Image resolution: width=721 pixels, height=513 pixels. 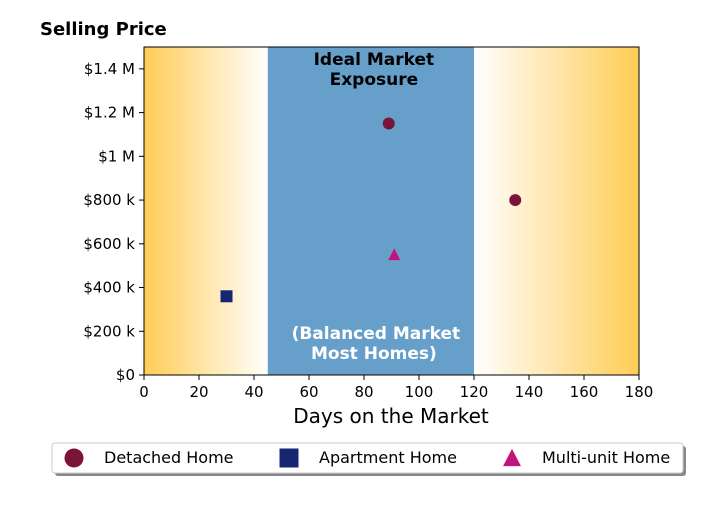 I want to click on legend-box, so click(x=367, y=458).